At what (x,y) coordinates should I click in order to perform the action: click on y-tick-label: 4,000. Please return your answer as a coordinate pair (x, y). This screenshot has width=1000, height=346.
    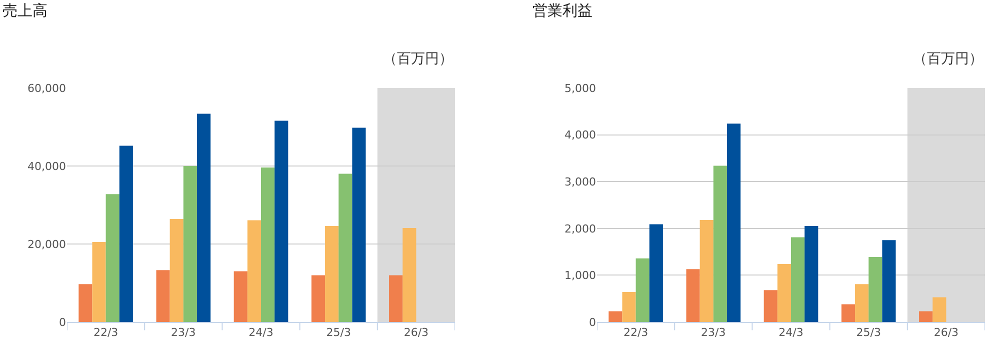
    Looking at the image, I should click on (580, 135).